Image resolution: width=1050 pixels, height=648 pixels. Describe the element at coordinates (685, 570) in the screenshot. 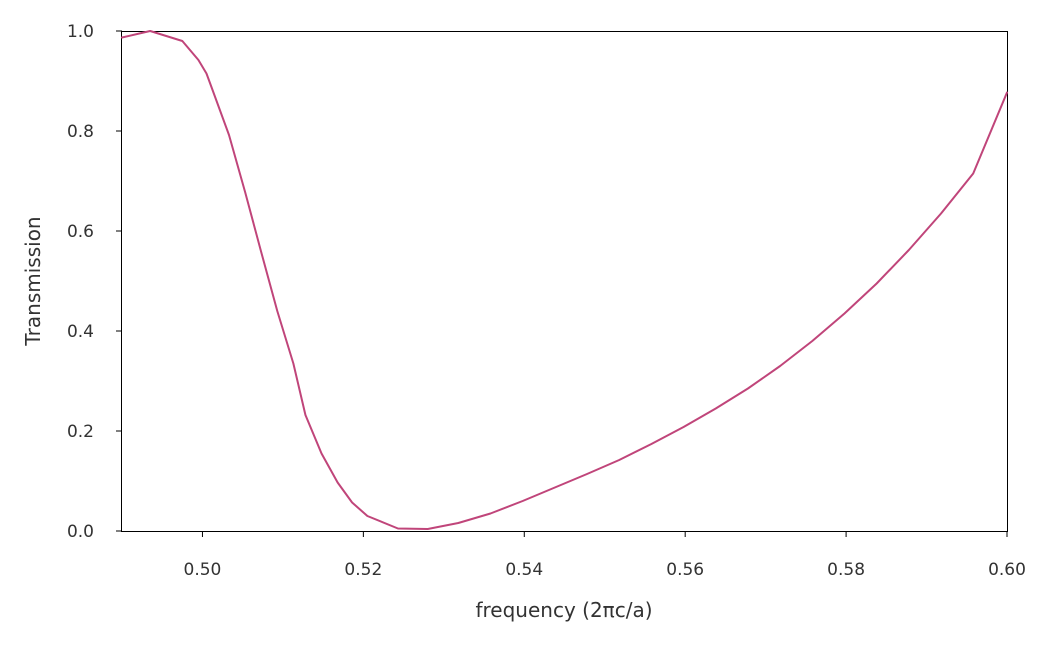

I see `x-tick-label: 0.56` at that location.